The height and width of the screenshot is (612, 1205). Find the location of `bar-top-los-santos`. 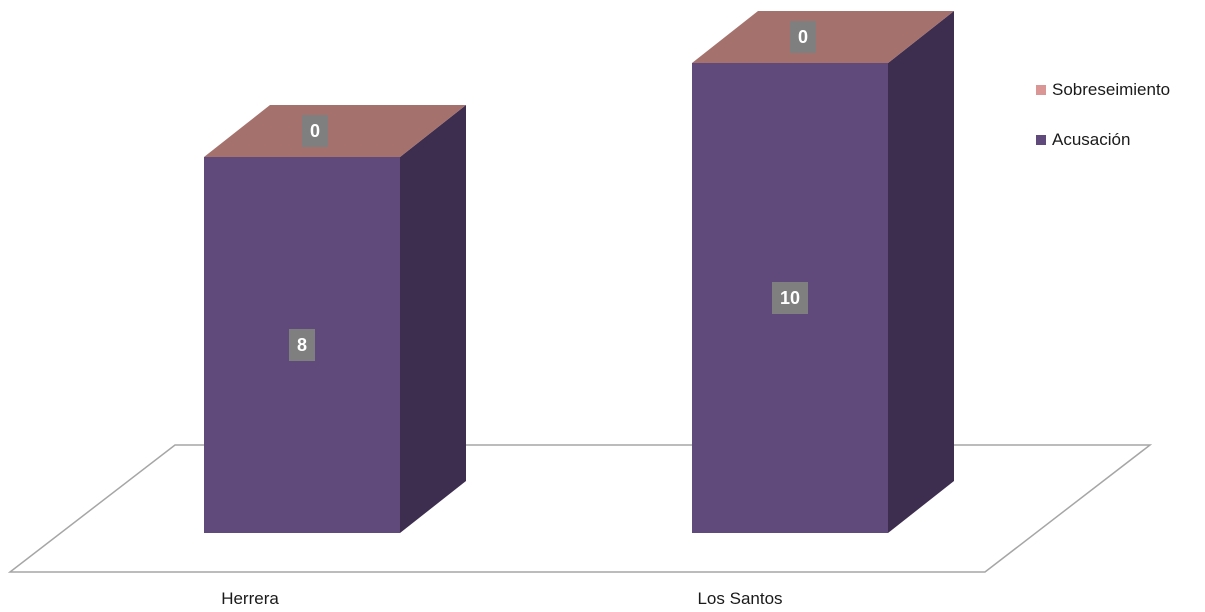

bar-top-los-santos is located at coordinates (823, 37).